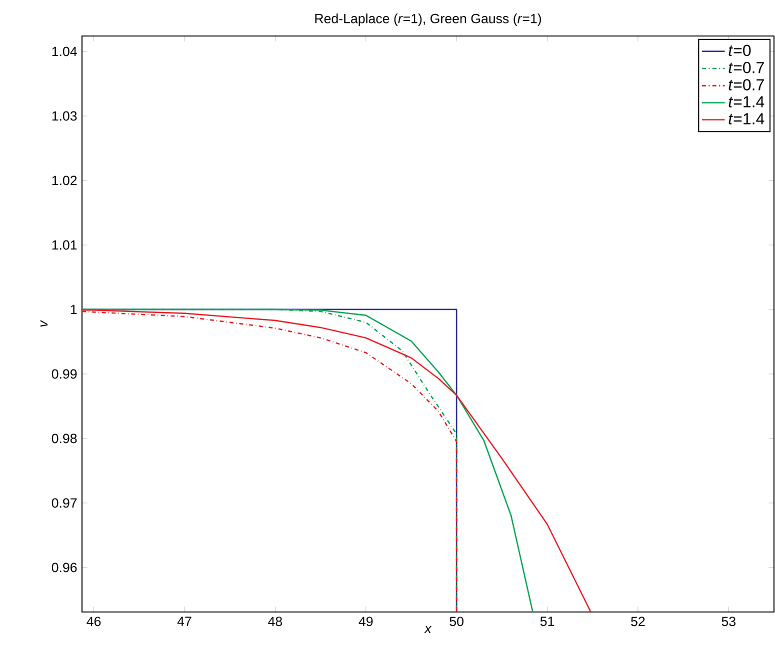 This screenshot has height=646, width=775. Describe the element at coordinates (64, 181) in the screenshot. I see `y-tick-label: 1.02` at that location.